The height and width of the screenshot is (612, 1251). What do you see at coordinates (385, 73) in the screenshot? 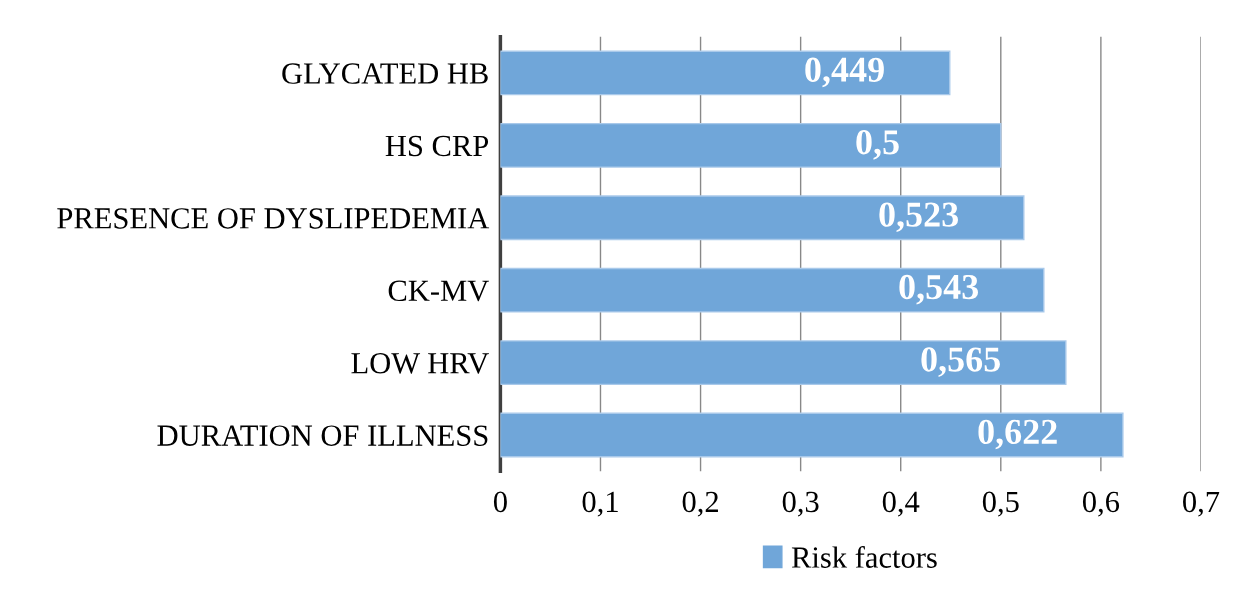
I see `y-tick-label: GLYCATED HB` at bounding box center [385, 73].